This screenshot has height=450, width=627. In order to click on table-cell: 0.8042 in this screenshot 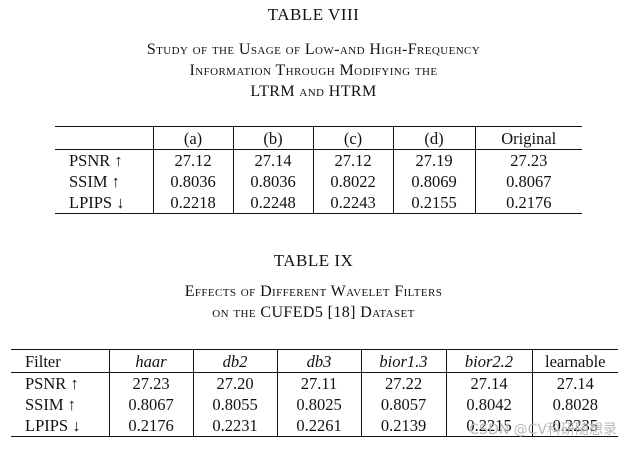, I will do `click(488, 404)`.